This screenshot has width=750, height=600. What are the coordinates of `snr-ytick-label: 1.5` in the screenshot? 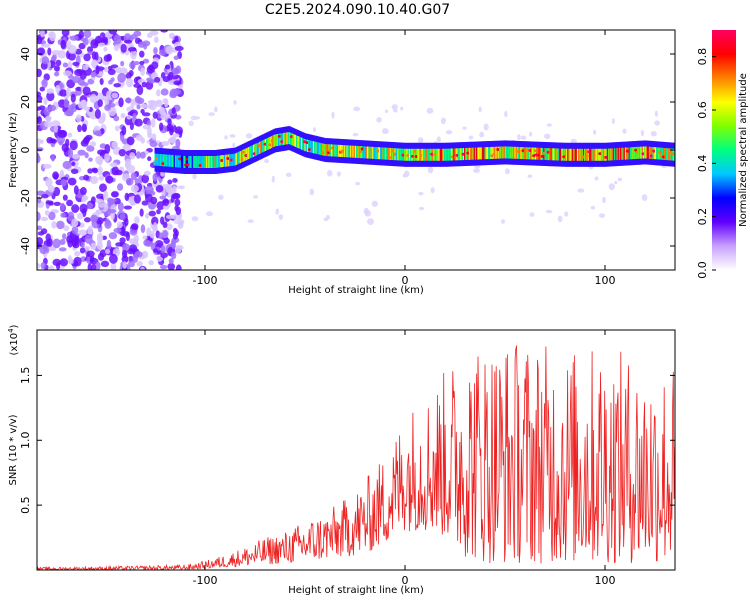 It's located at (25, 376).